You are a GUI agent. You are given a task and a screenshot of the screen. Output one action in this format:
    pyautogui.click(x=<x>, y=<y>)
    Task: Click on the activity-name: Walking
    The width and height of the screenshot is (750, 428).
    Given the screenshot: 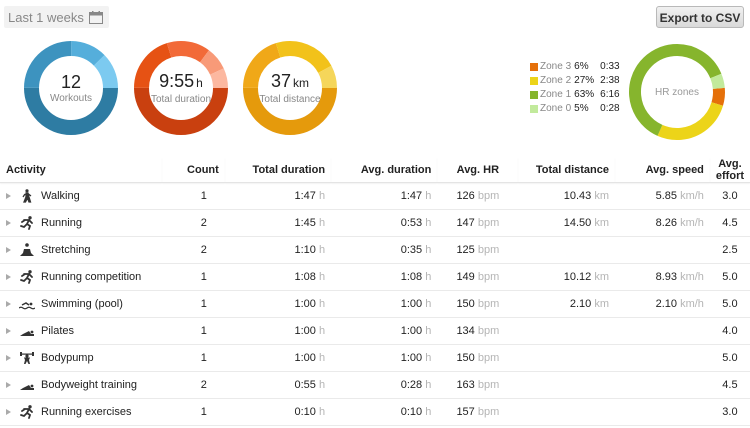 What is the action you would take?
    pyautogui.click(x=60, y=196)
    